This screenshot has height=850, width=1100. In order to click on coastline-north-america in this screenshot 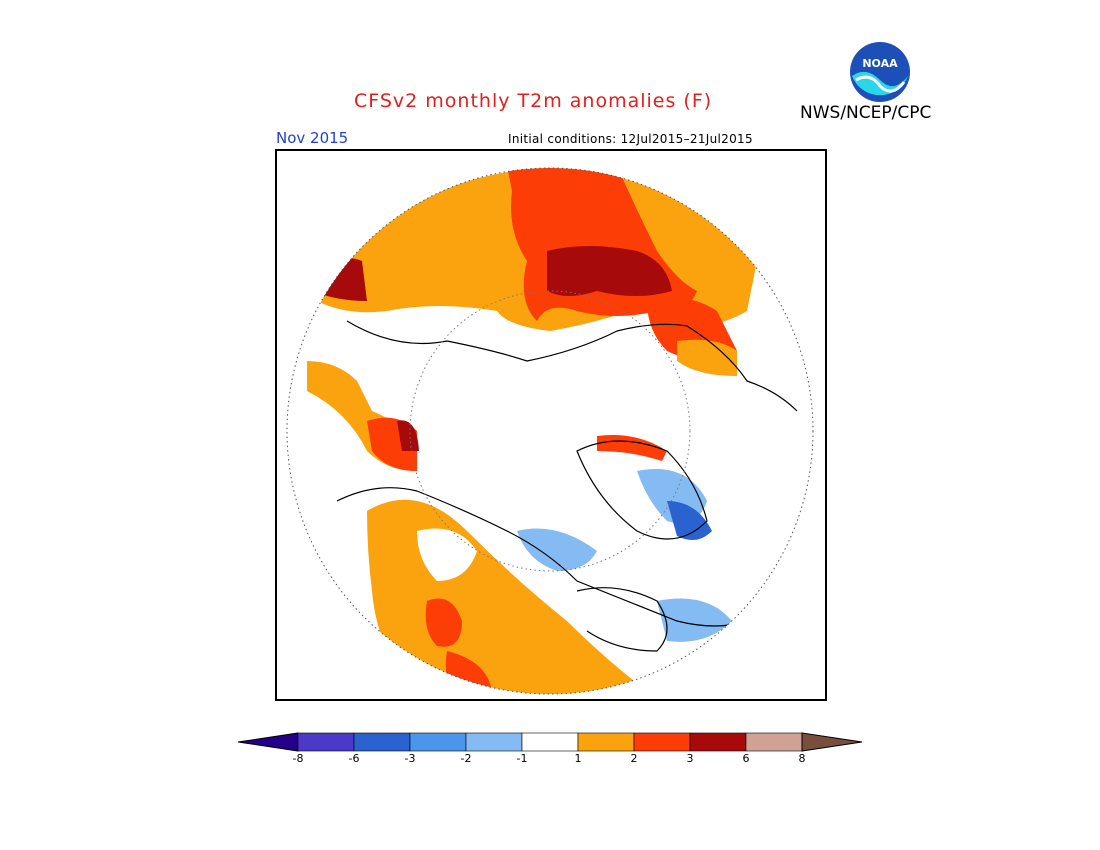, I will do `click(542, 557)`.